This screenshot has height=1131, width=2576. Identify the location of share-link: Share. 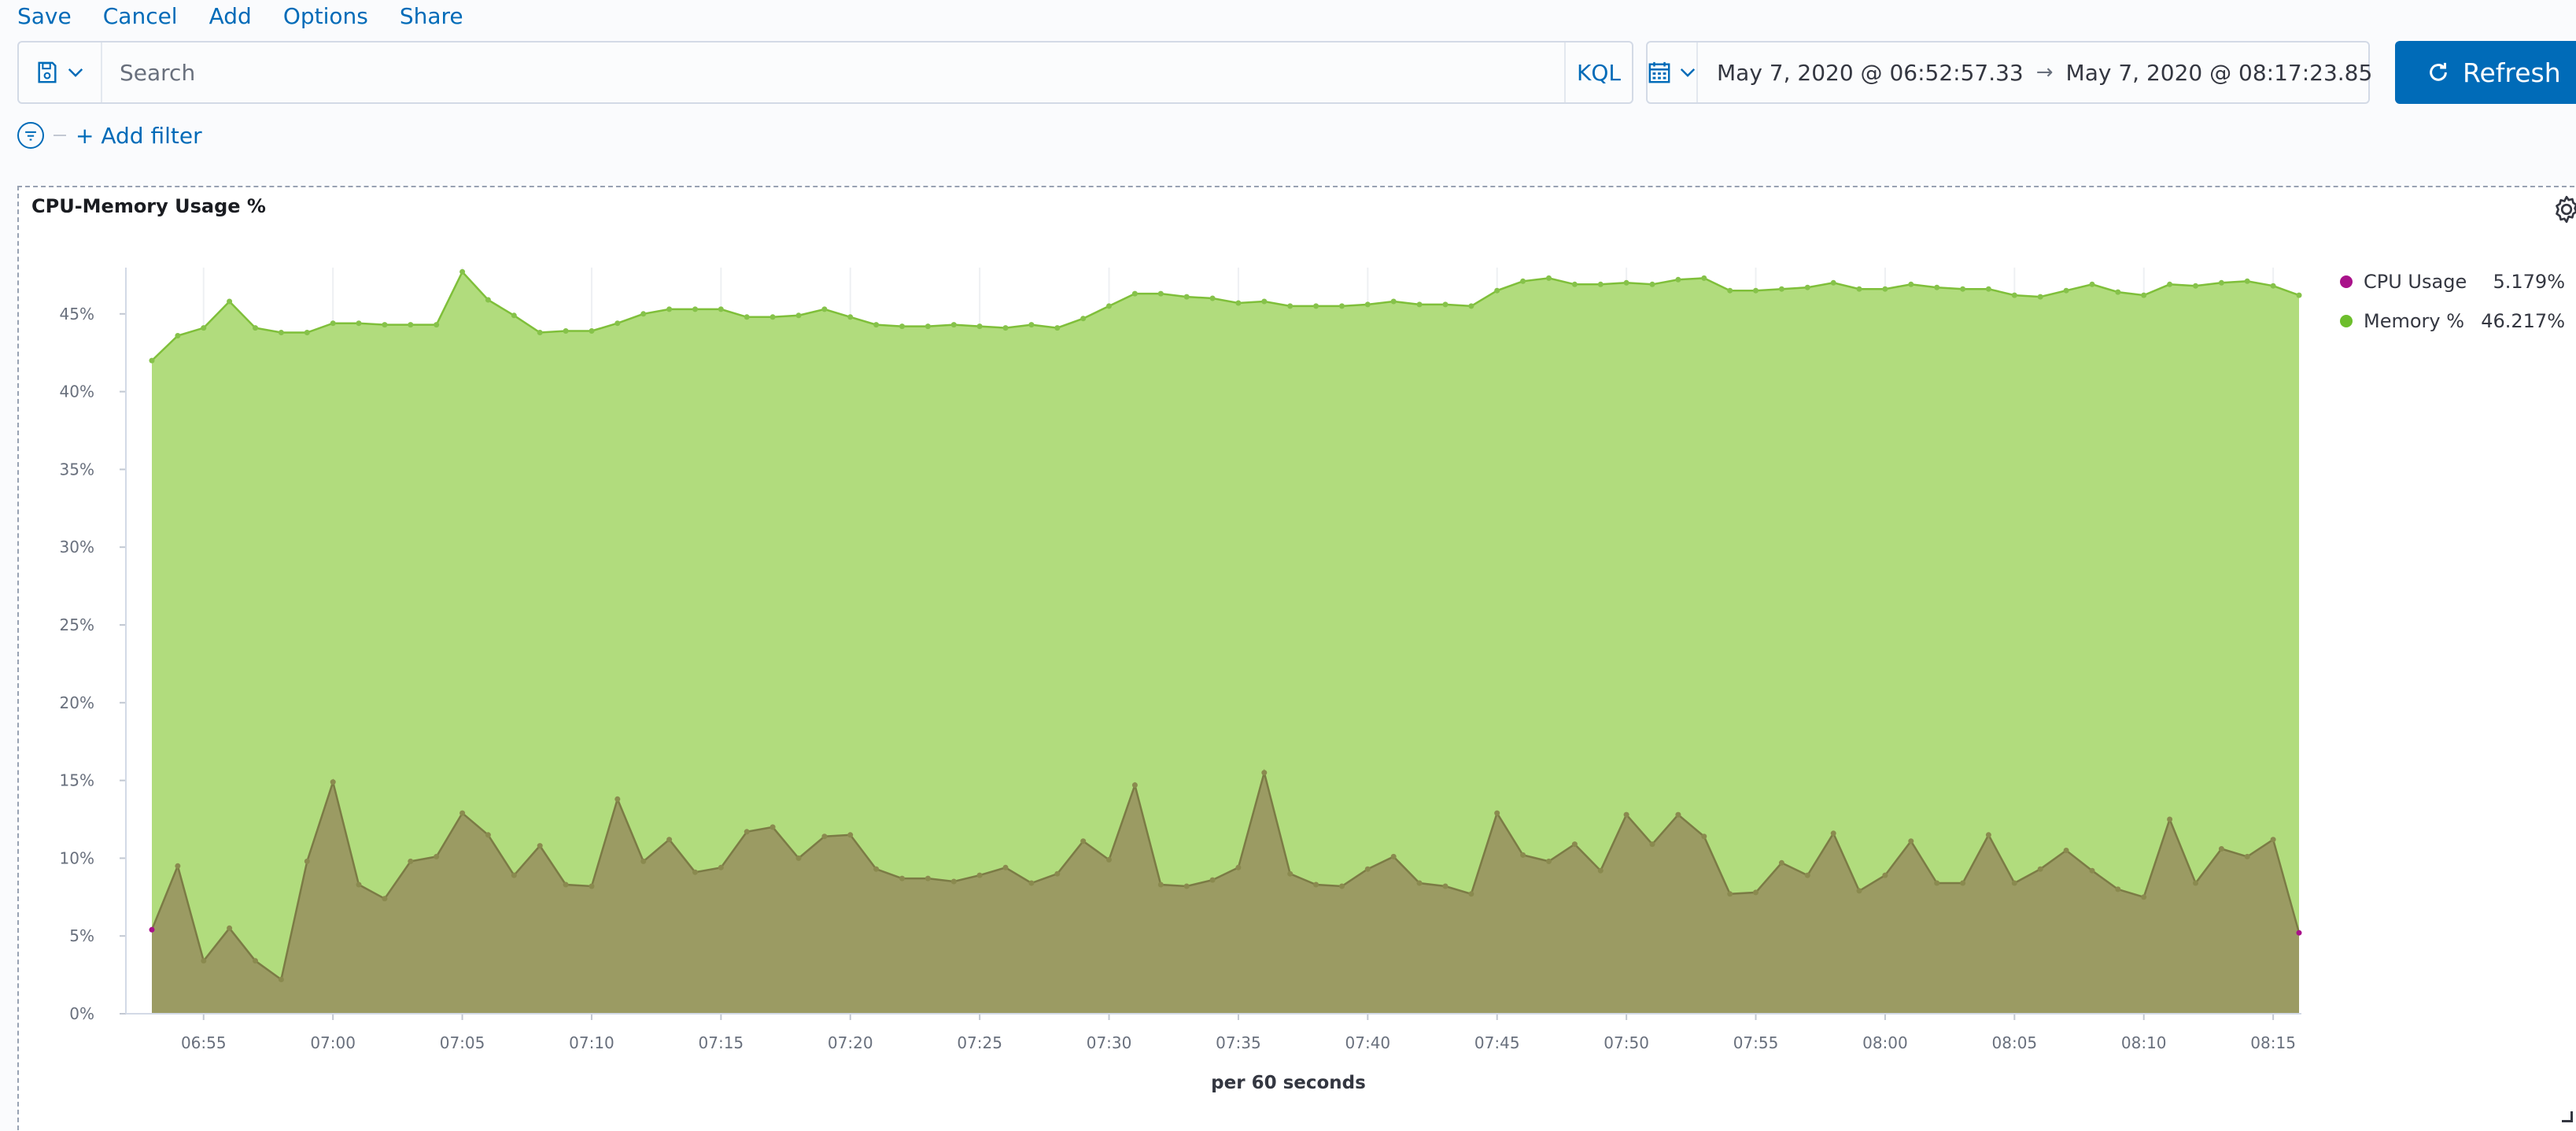
(431, 16).